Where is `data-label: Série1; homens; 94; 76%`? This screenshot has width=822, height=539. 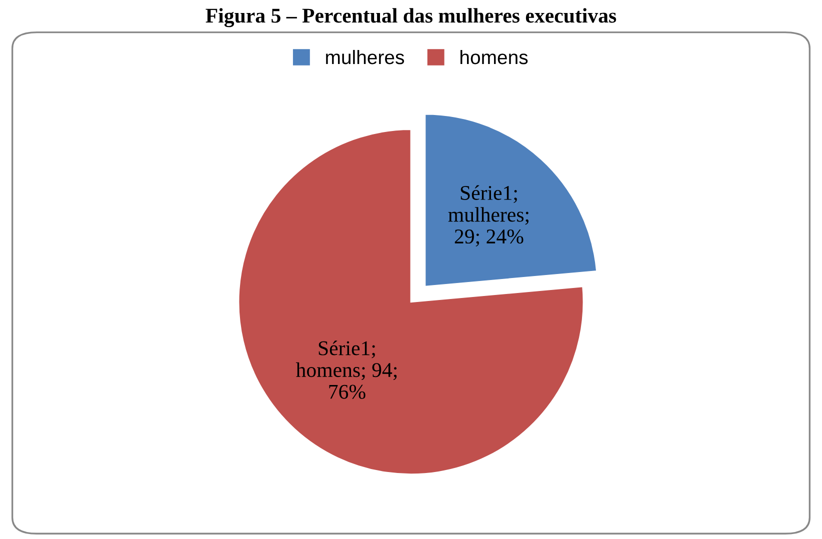
data-label: Série1; homens; 94; 76% is located at coordinates (346, 369).